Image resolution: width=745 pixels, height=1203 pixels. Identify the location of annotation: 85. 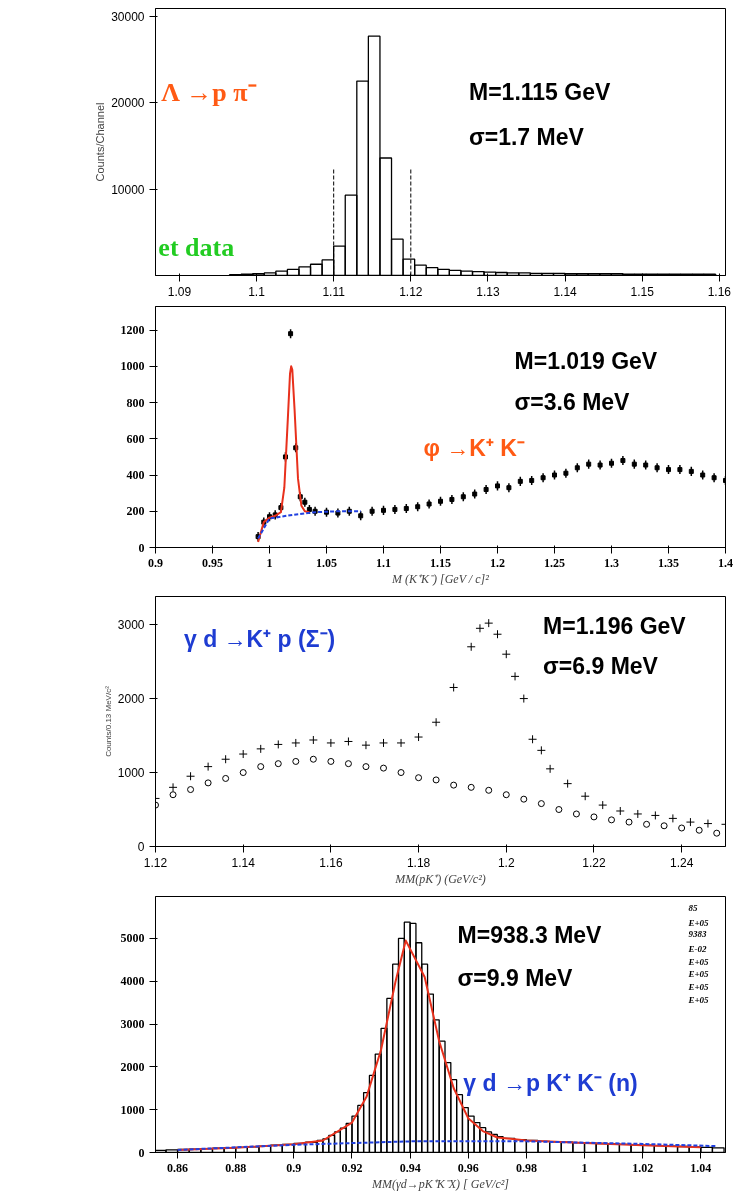
(693, 908).